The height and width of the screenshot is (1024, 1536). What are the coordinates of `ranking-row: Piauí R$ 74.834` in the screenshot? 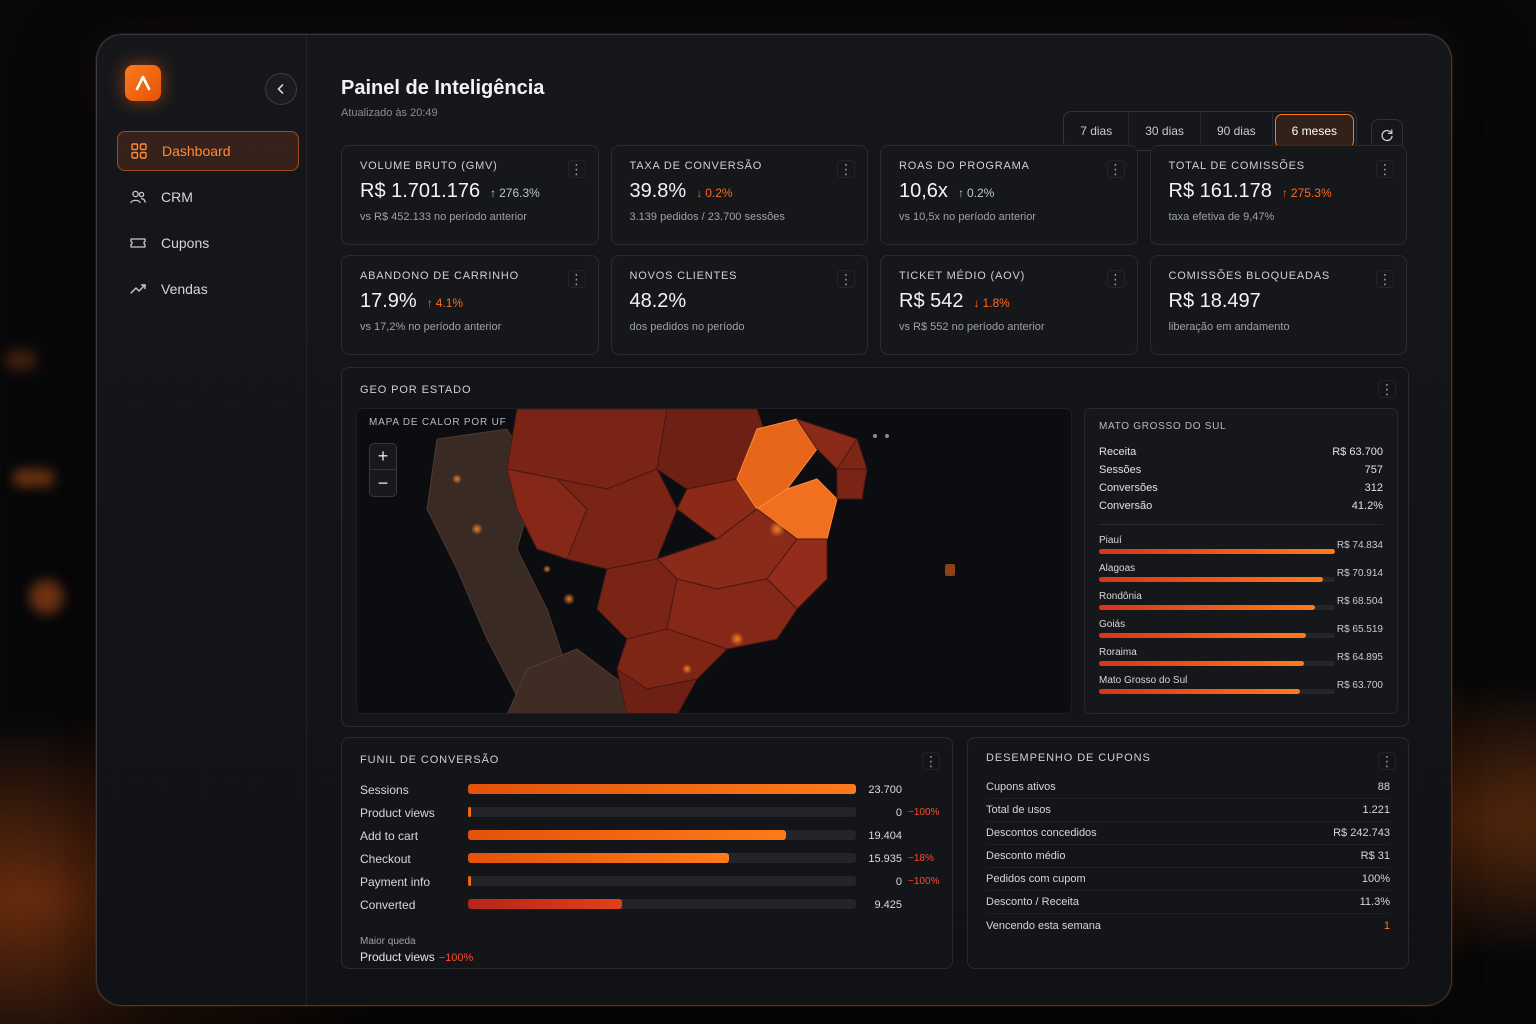 It's located at (1241, 549).